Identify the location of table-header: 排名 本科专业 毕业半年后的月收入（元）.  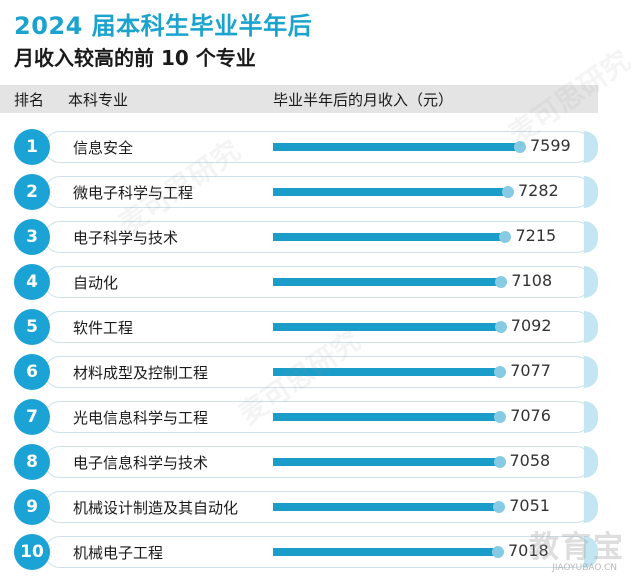
(299, 99).